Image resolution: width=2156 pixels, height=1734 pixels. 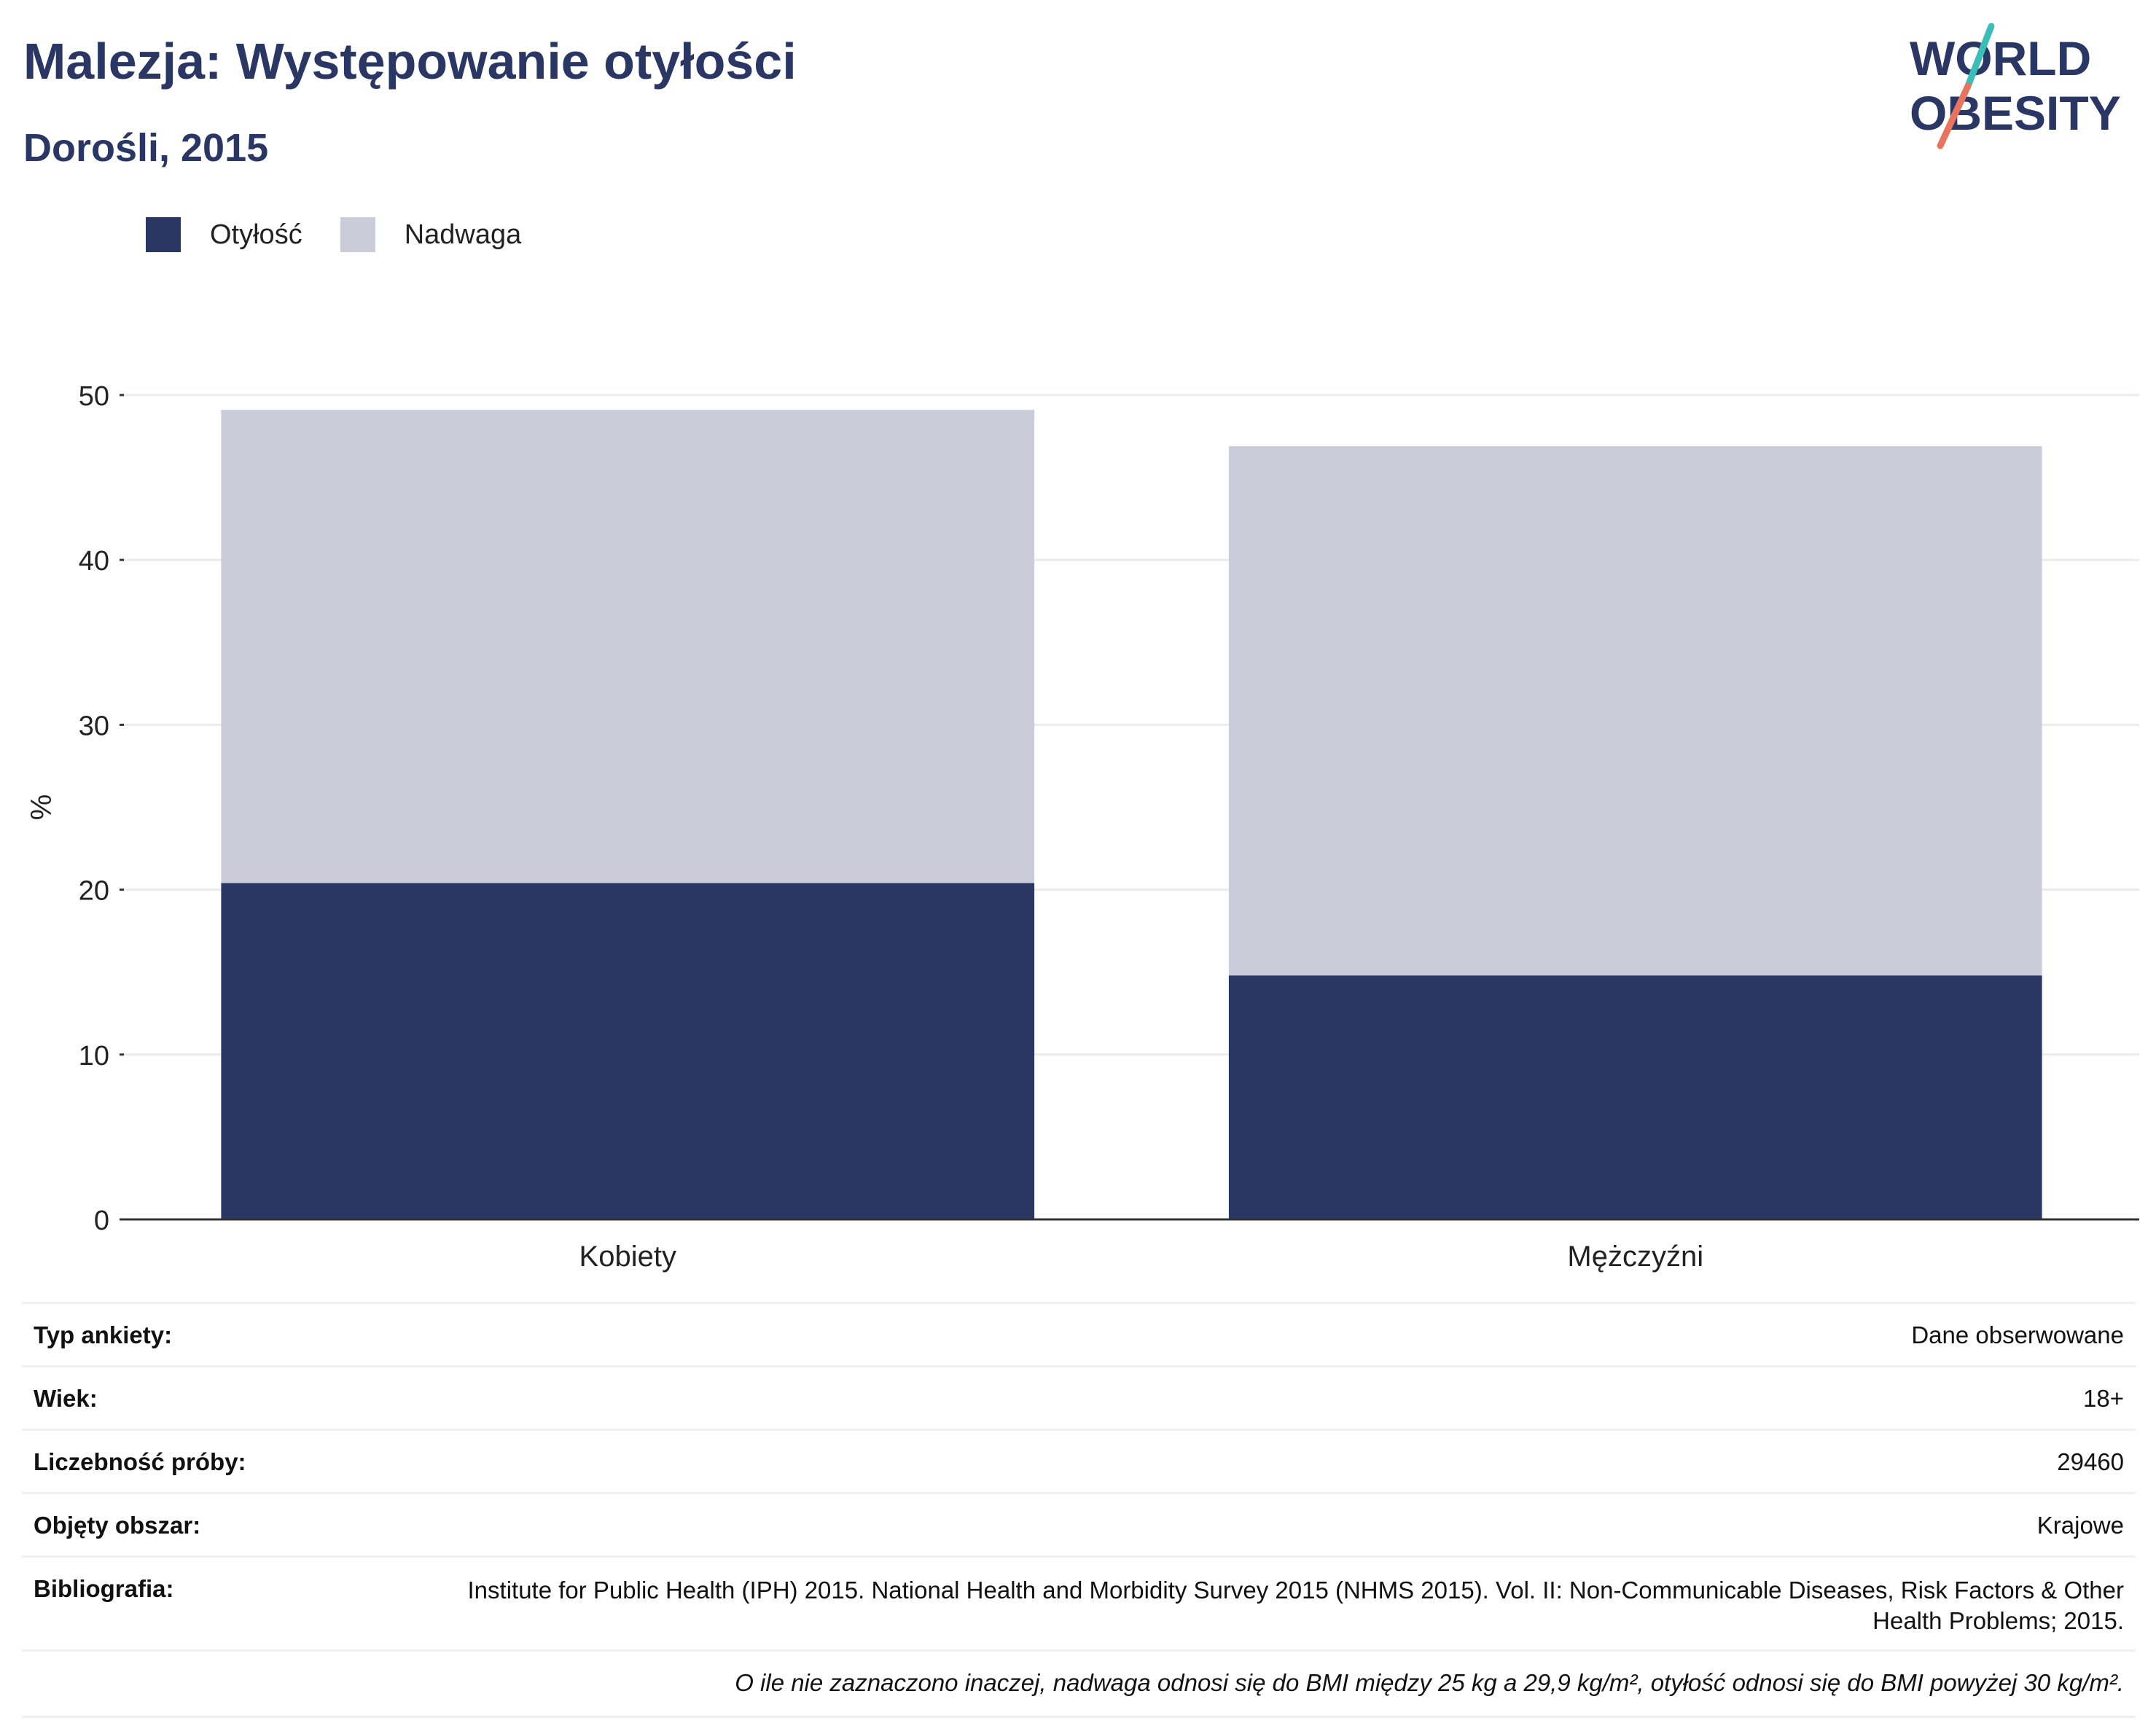 I want to click on chart-legend: Otyłość Nadwaga, so click(x=352, y=234).